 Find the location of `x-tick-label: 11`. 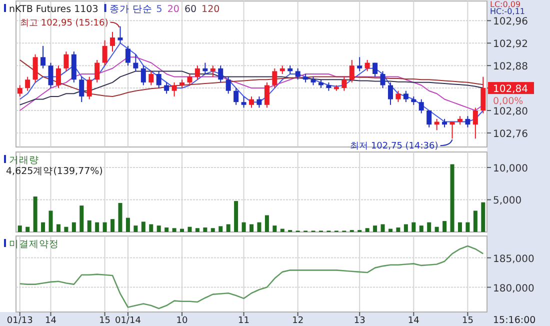

x-tick-label: 11 is located at coordinates (244, 321).